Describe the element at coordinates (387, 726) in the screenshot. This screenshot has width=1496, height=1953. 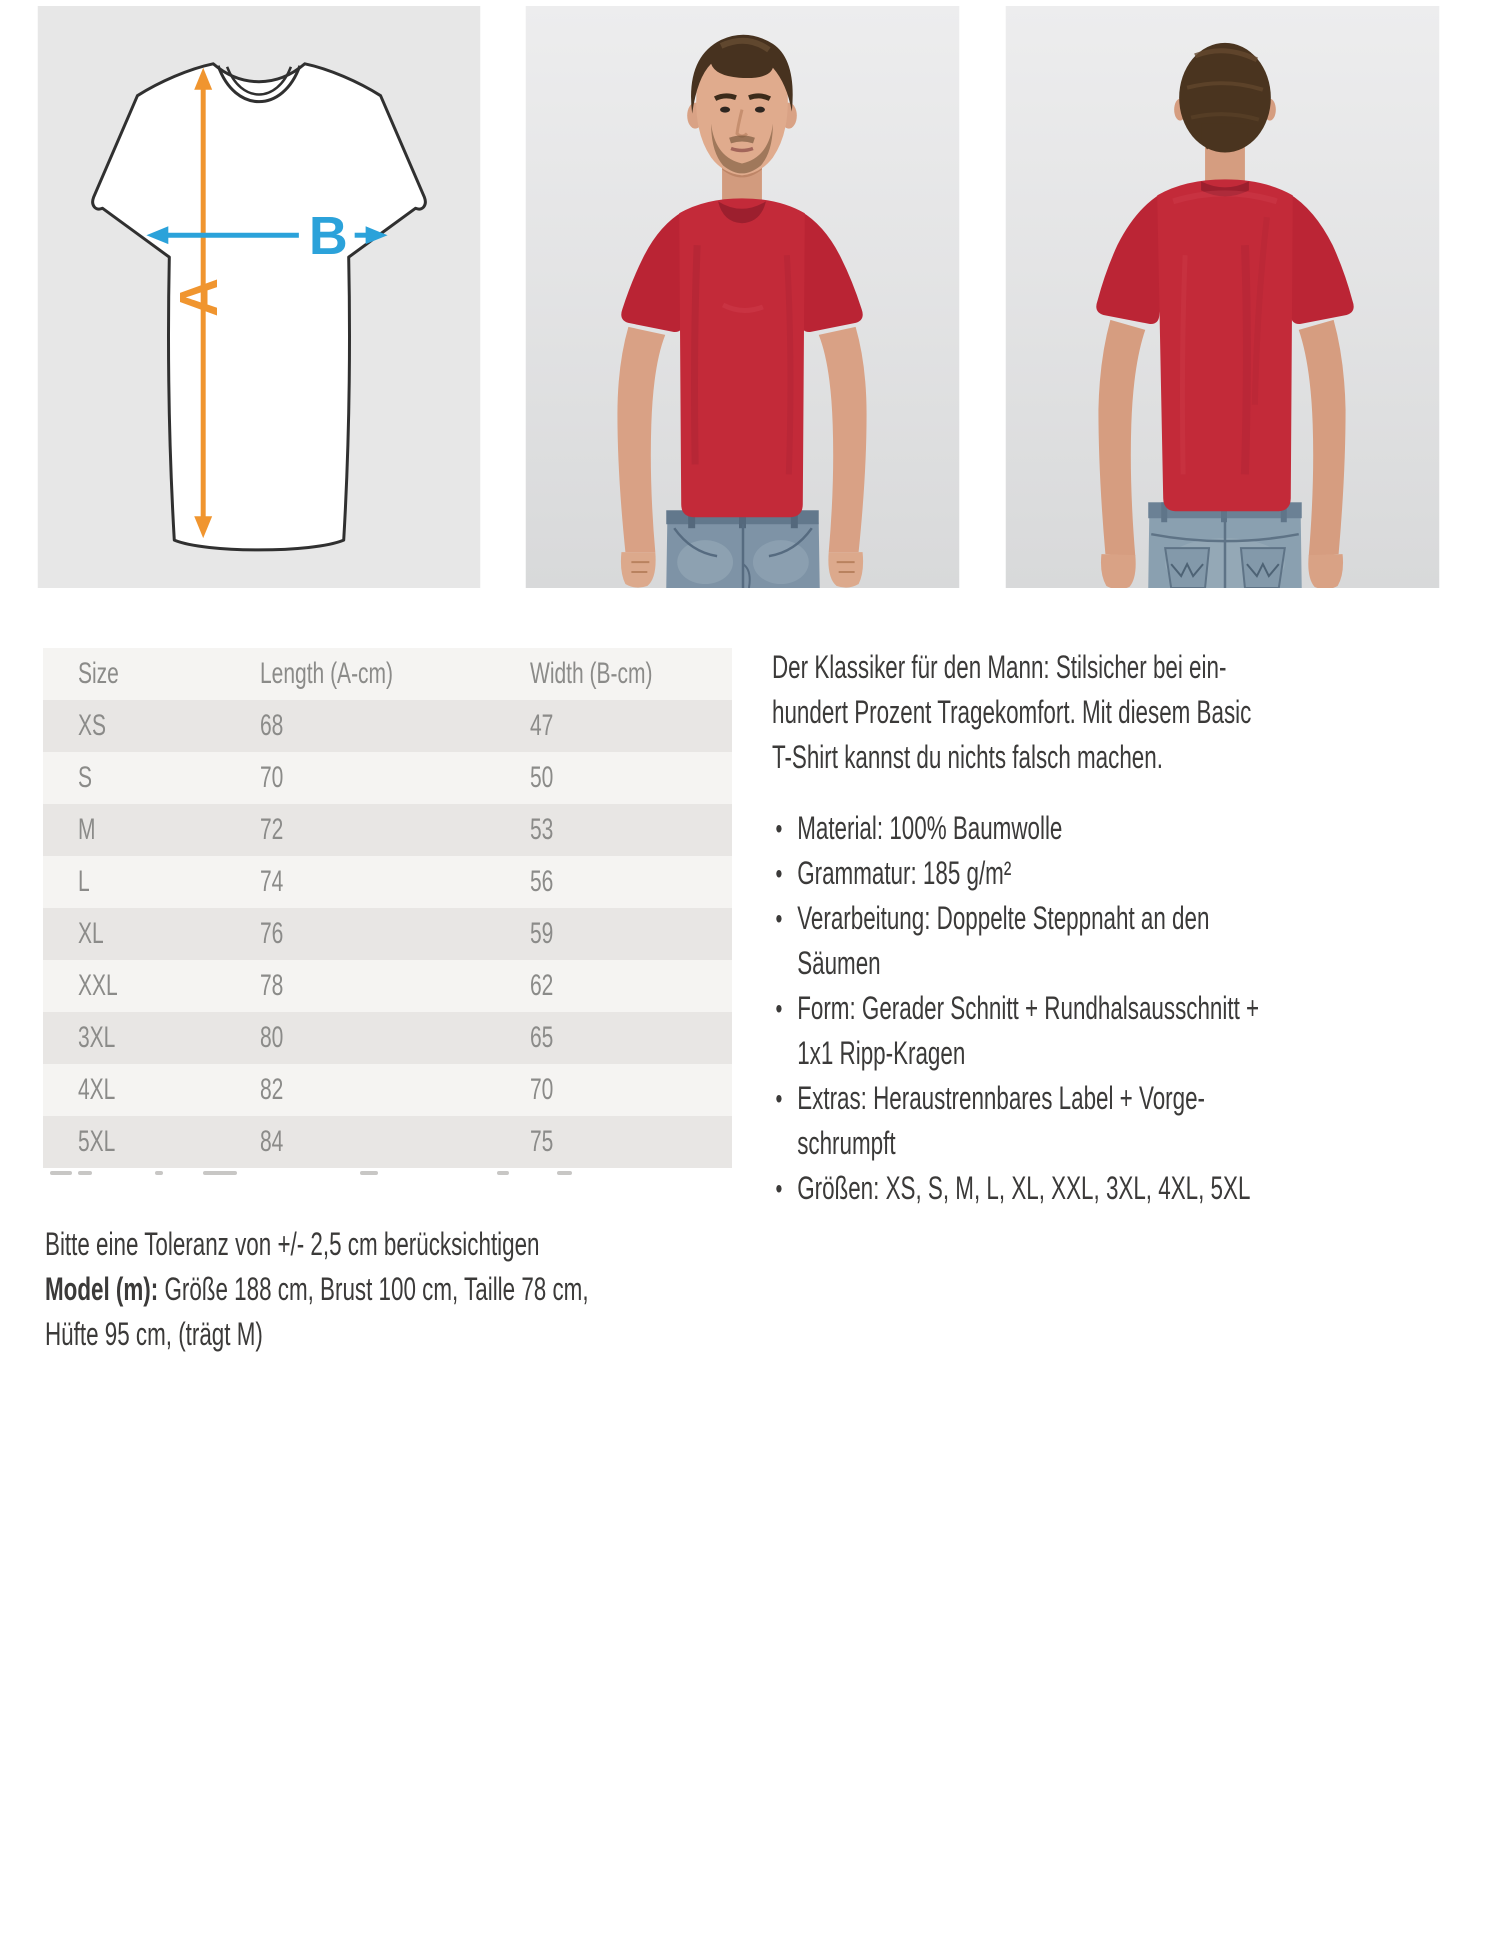
I see `size-row-xs: XS 68 47` at that location.